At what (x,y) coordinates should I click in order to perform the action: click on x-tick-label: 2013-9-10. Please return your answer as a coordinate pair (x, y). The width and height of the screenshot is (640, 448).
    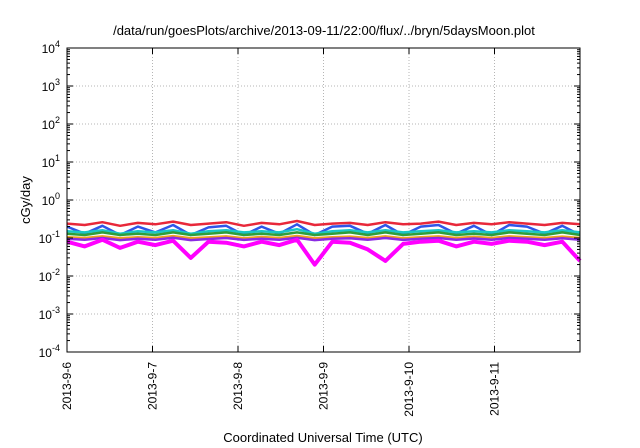
    Looking at the image, I should click on (409, 389).